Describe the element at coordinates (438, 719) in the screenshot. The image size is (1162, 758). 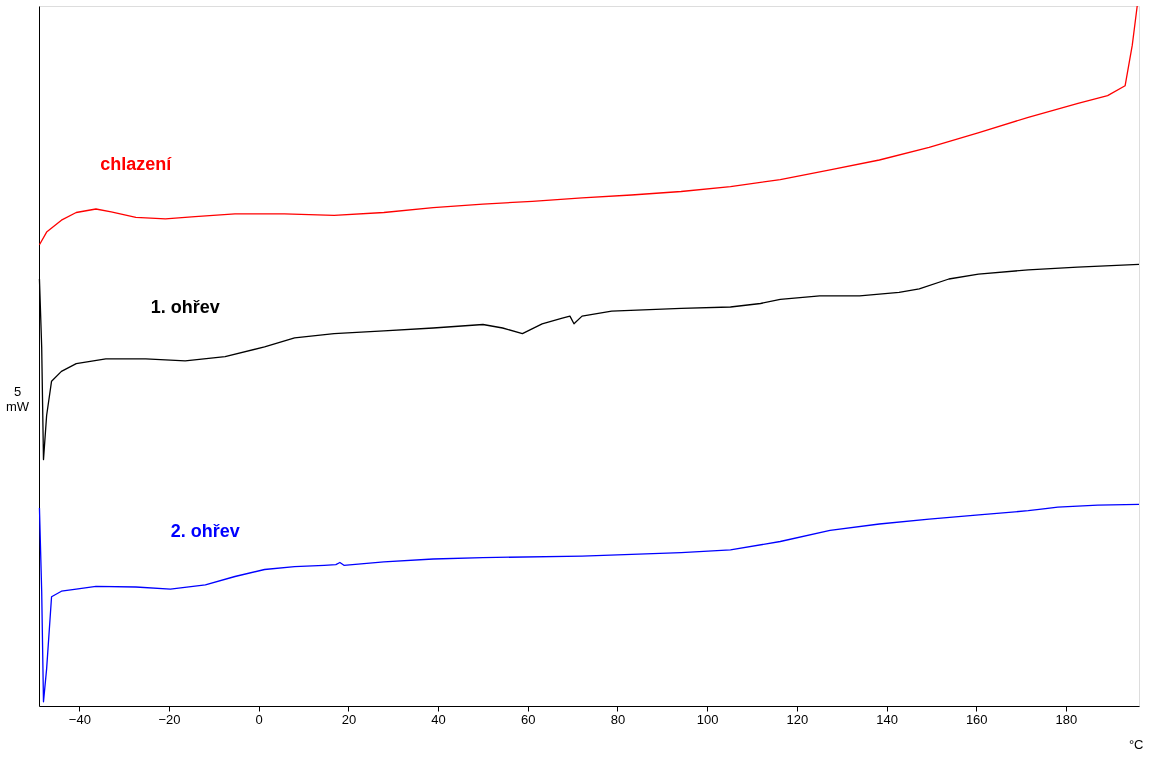
I see `x-tick-label: 40` at that location.